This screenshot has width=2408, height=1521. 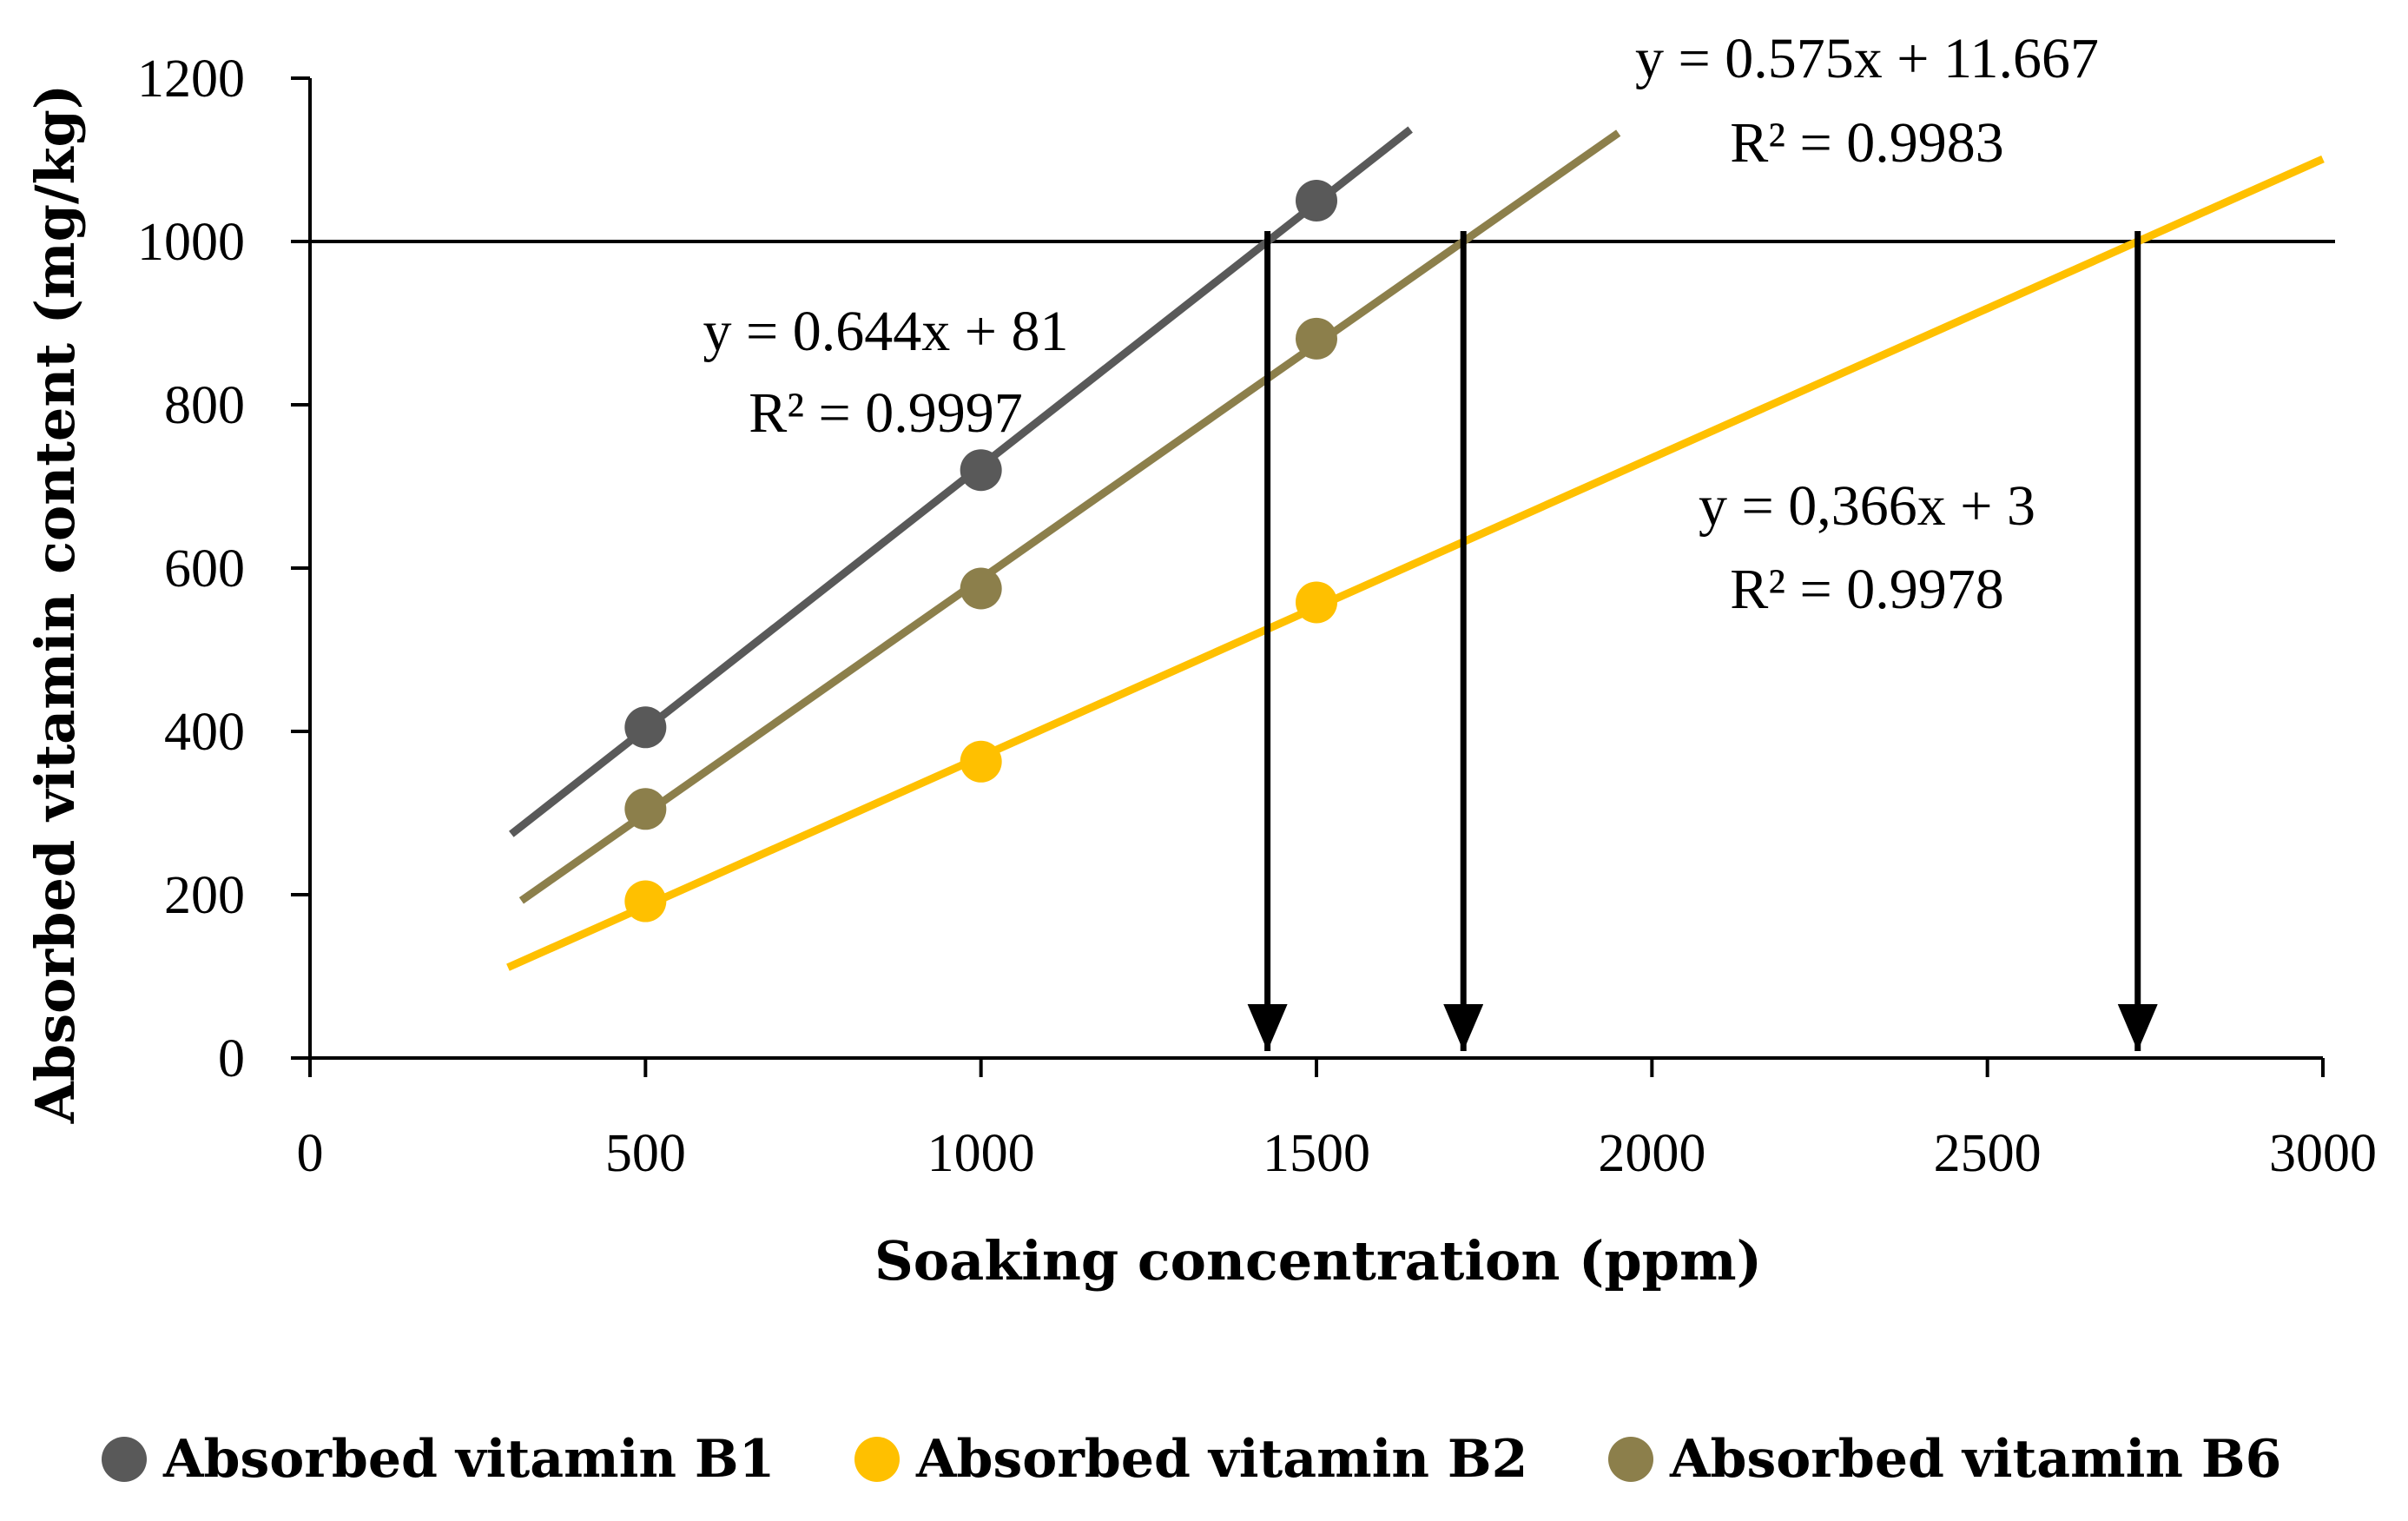 What do you see at coordinates (124, 1459) in the screenshot?
I see `legend-marker-b1` at bounding box center [124, 1459].